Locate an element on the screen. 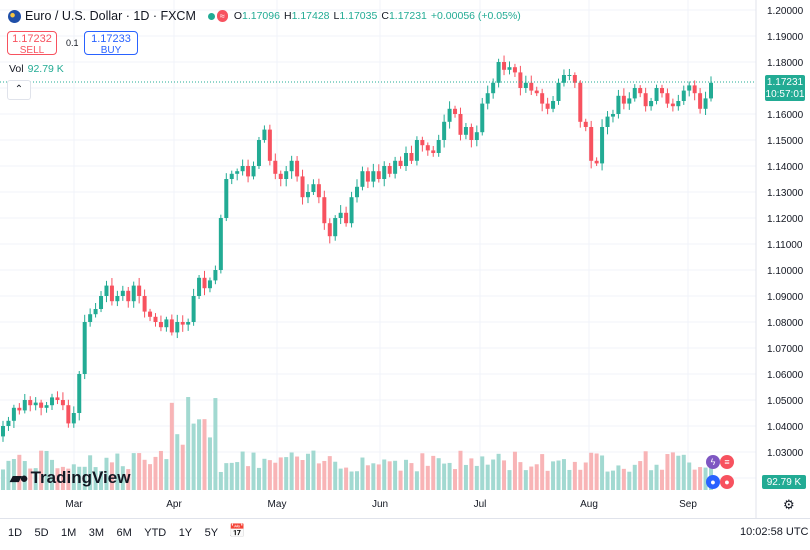 This screenshot has height=550, width=810. range-all: All is located at coordinates (236, 533).